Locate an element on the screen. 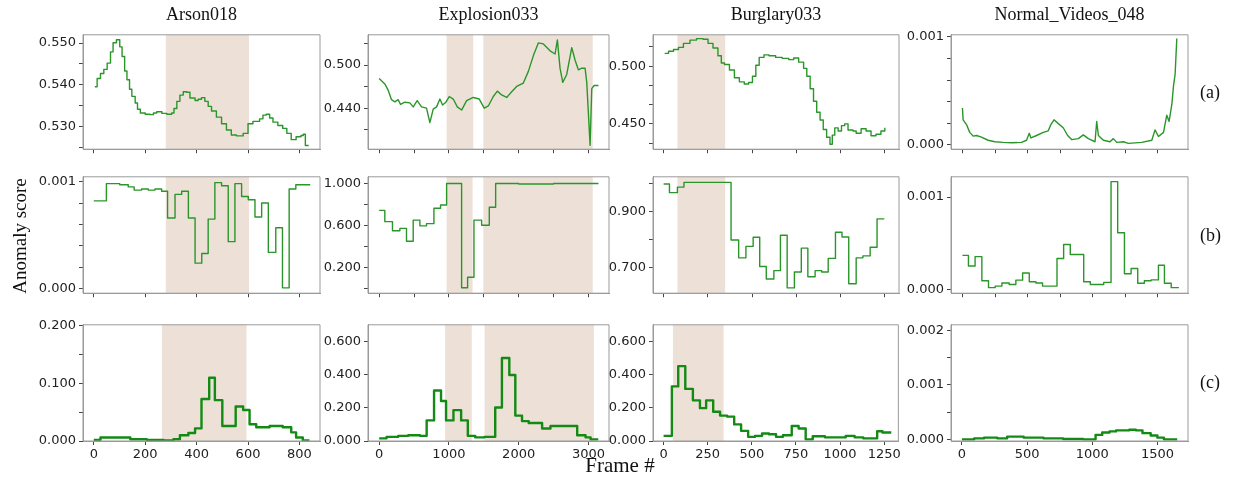  x-tick-label: 2000 is located at coordinates (519, 454).